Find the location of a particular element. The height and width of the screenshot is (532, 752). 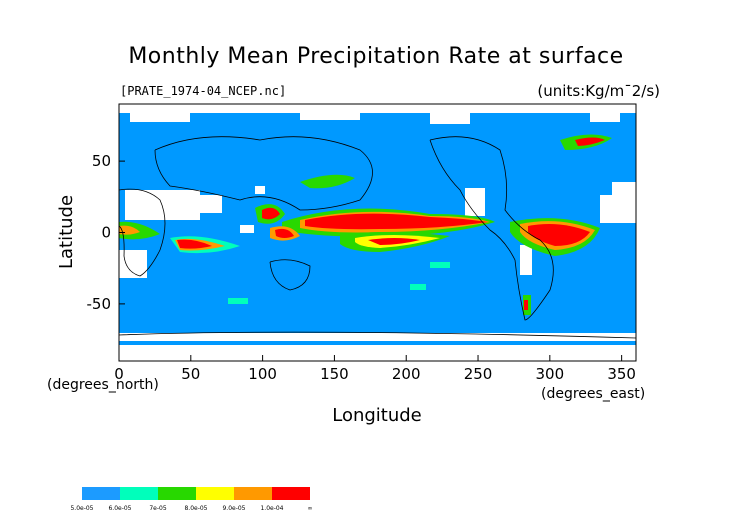

y-tick-label: 50 is located at coordinates (101, 161).